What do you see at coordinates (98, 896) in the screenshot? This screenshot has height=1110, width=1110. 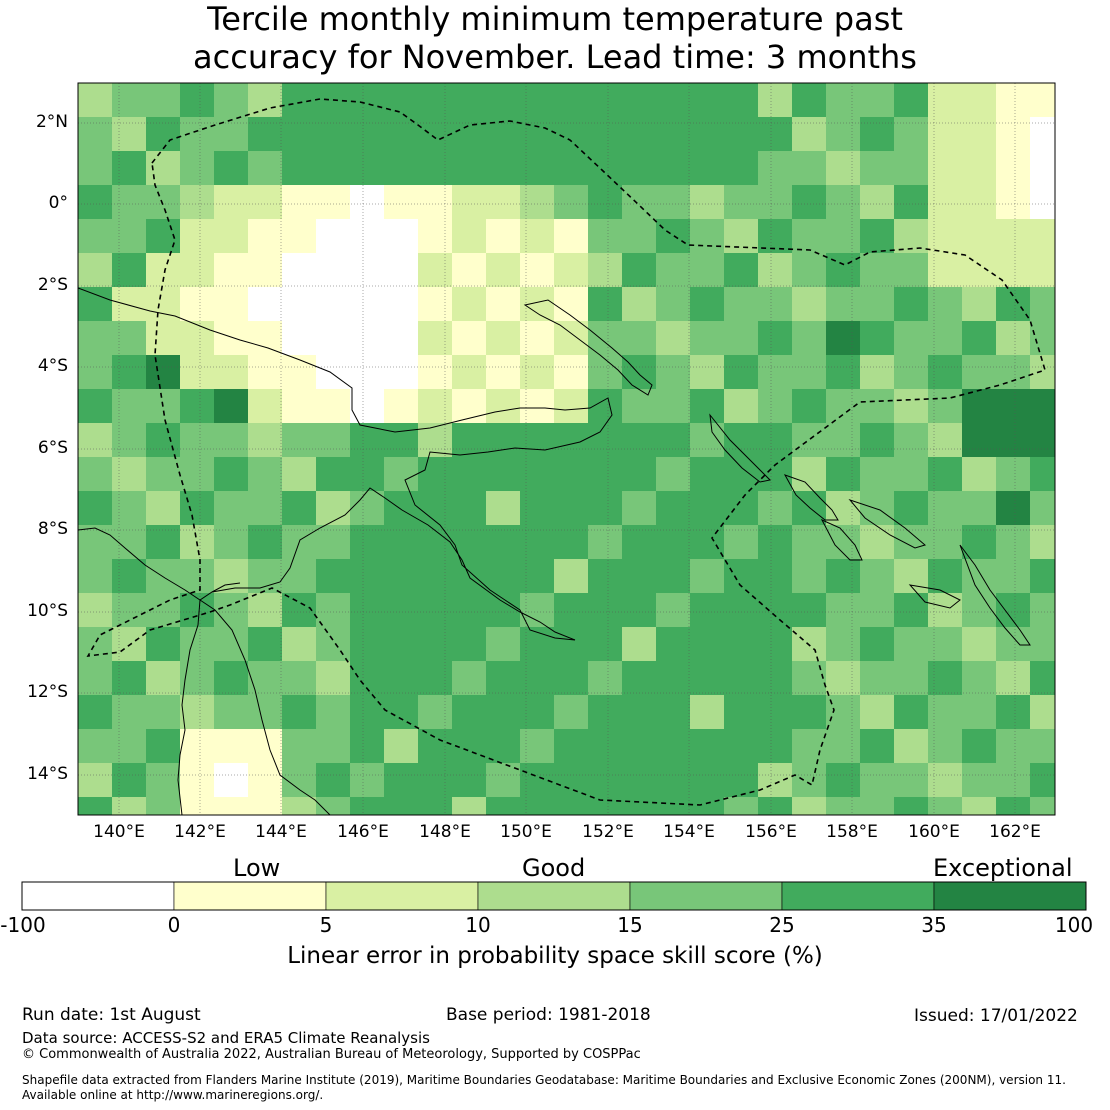 I see `colorbar-swatch` at bounding box center [98, 896].